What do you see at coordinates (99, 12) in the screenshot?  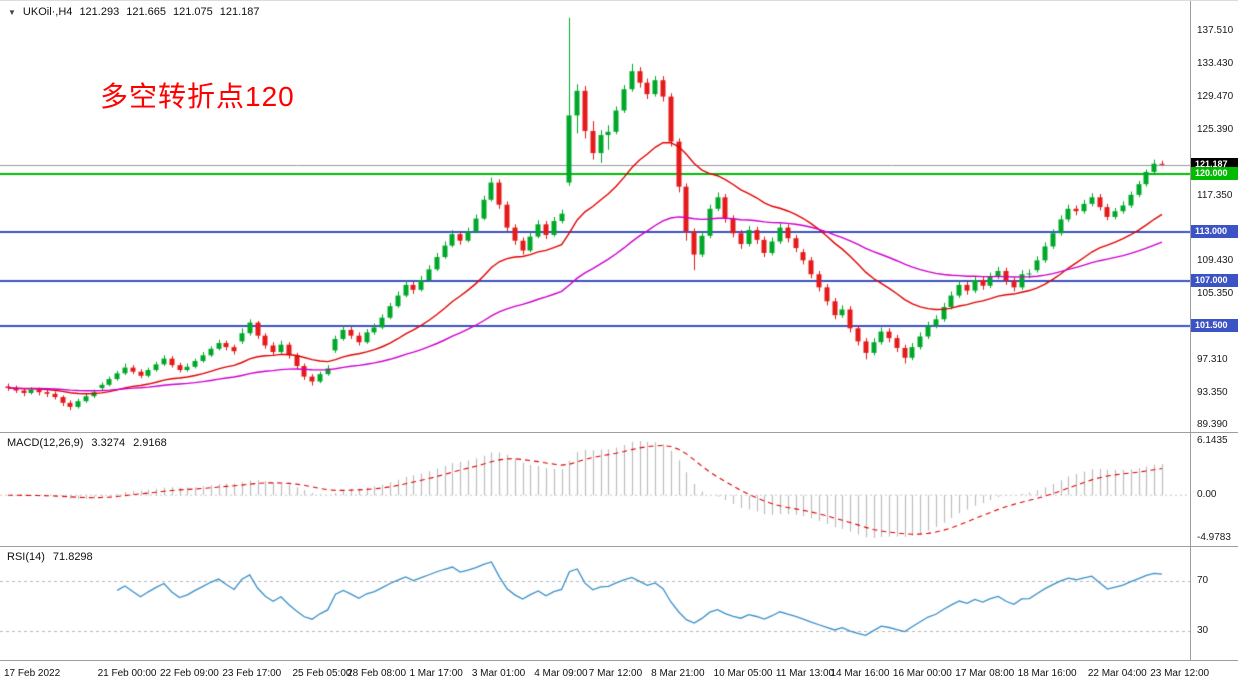 I see `ohlc-open: 121.293` at bounding box center [99, 12].